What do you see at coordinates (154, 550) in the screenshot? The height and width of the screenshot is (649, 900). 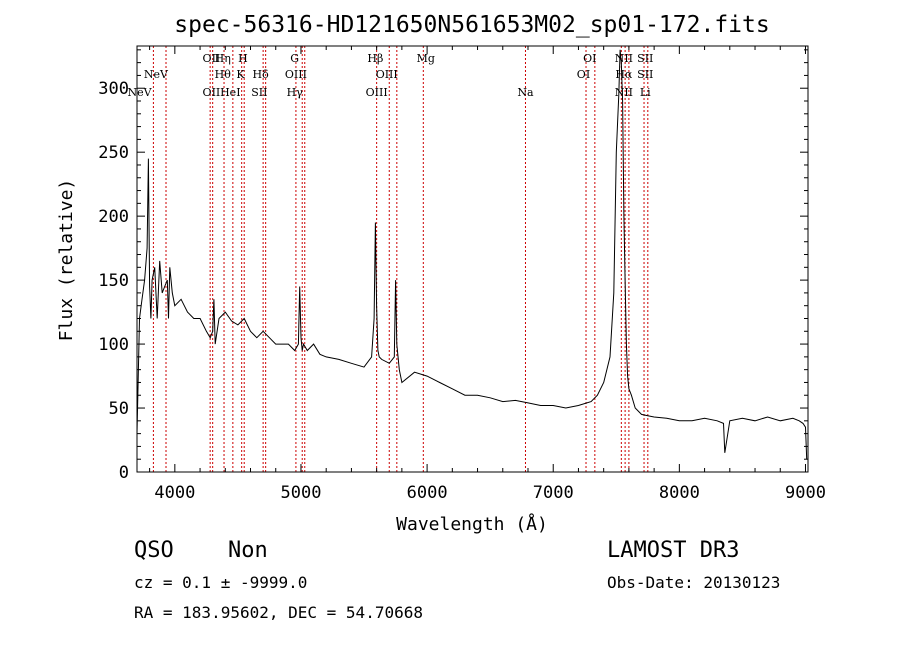 I see `class-label: QSO` at bounding box center [154, 550].